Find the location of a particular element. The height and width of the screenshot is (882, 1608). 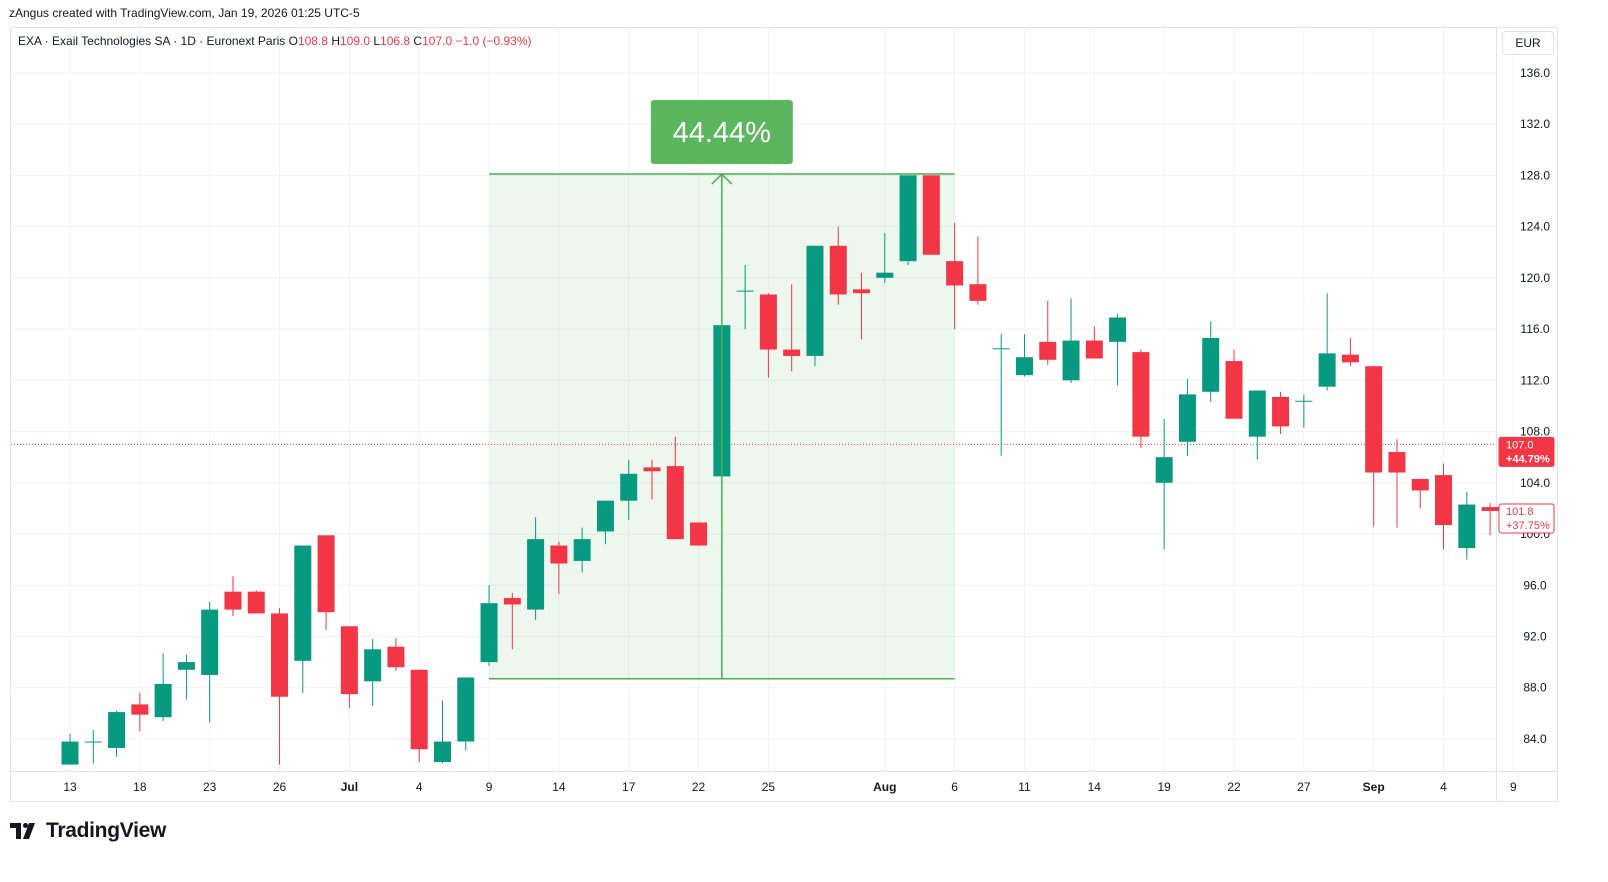

x-tick-label: Aug is located at coordinates (884, 787).